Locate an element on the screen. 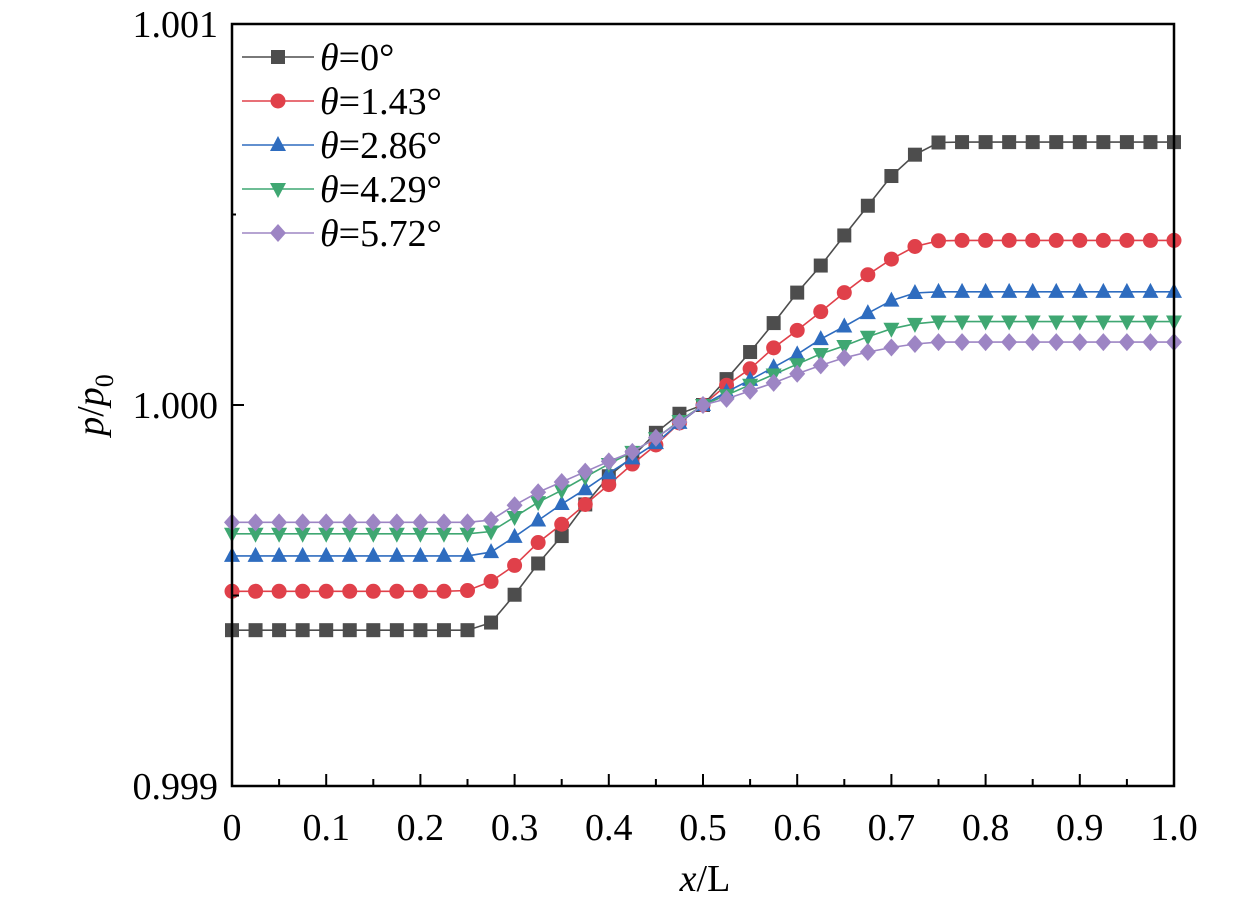  legend-entry: θ=1.43° is located at coordinates (342, 102).